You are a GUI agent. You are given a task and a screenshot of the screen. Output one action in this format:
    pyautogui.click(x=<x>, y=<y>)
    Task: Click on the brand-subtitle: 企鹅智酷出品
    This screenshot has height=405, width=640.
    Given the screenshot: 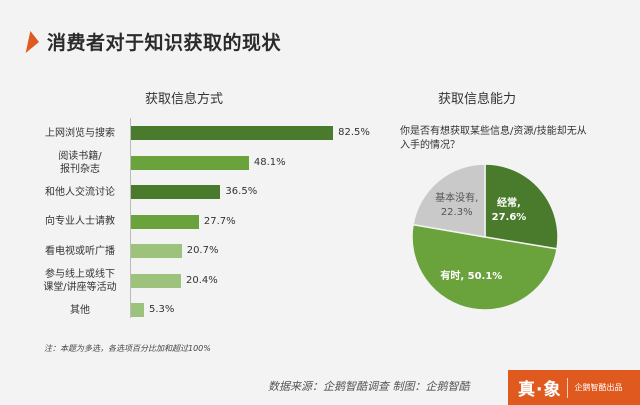 What is the action you would take?
    pyautogui.click(x=598, y=387)
    